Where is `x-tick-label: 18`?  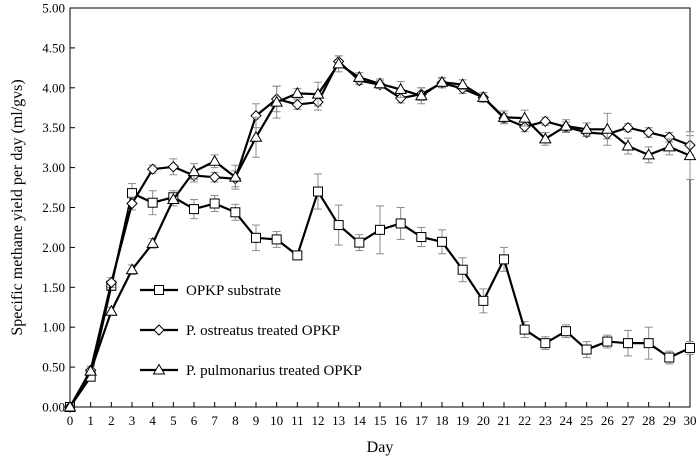 x-tick-label: 18 is located at coordinates (442, 420).